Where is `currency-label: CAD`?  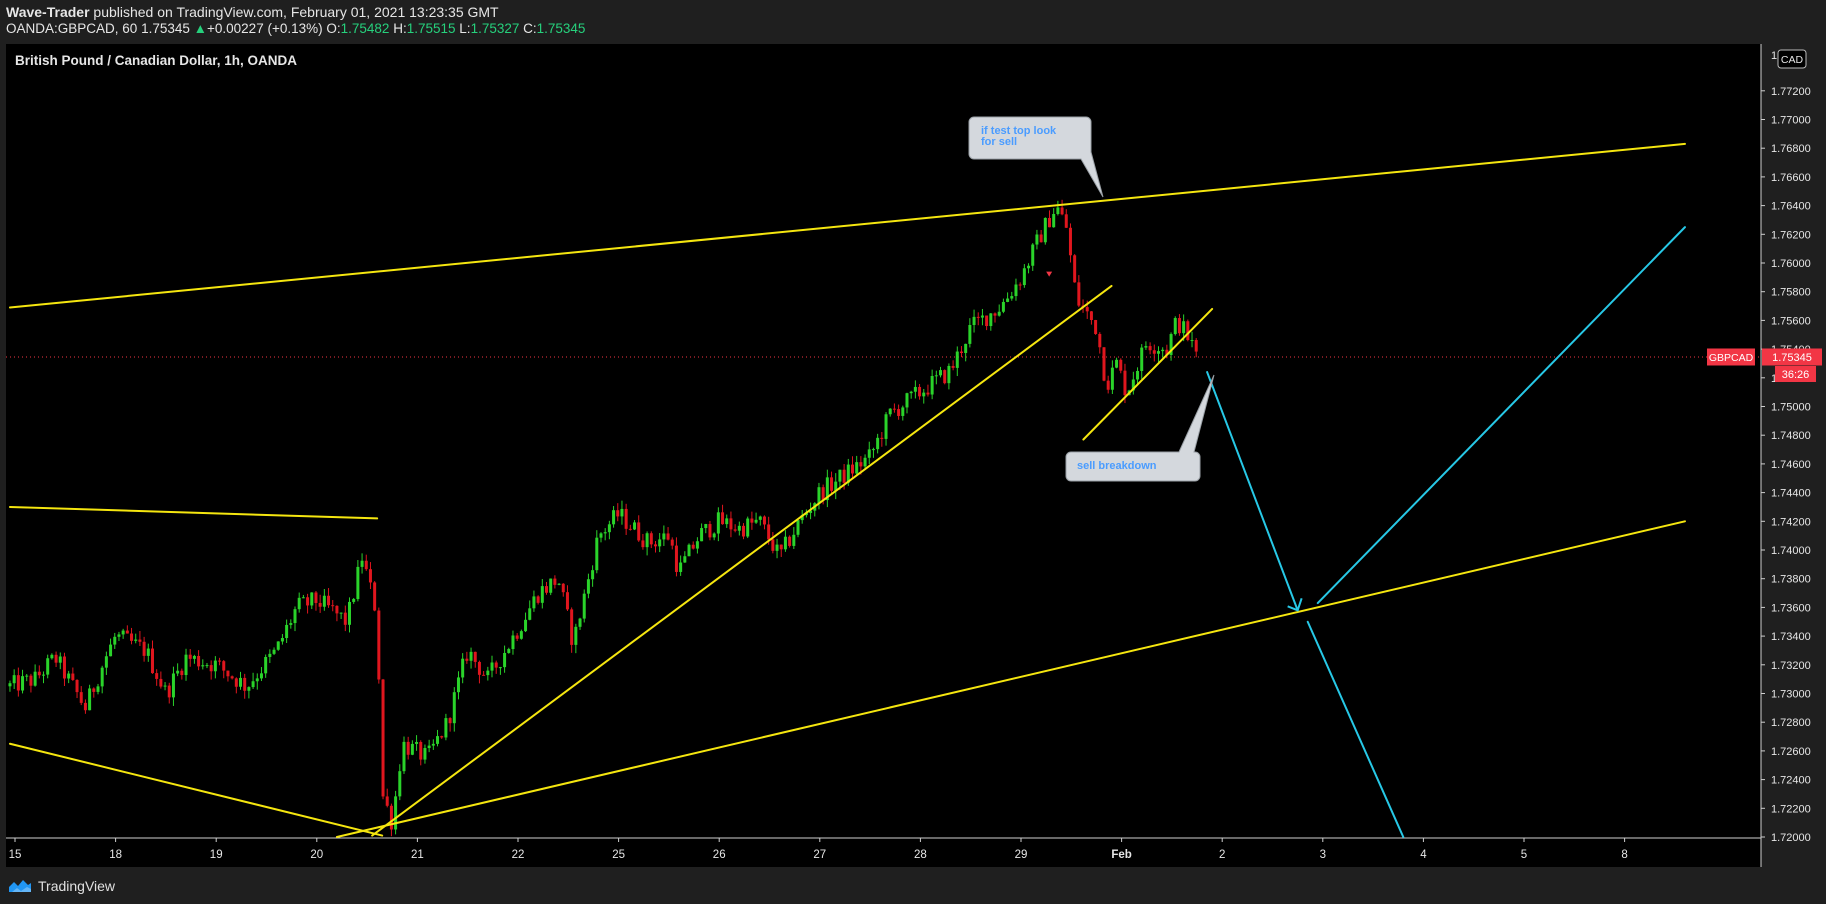 currency-label: CAD is located at coordinates (1792, 60).